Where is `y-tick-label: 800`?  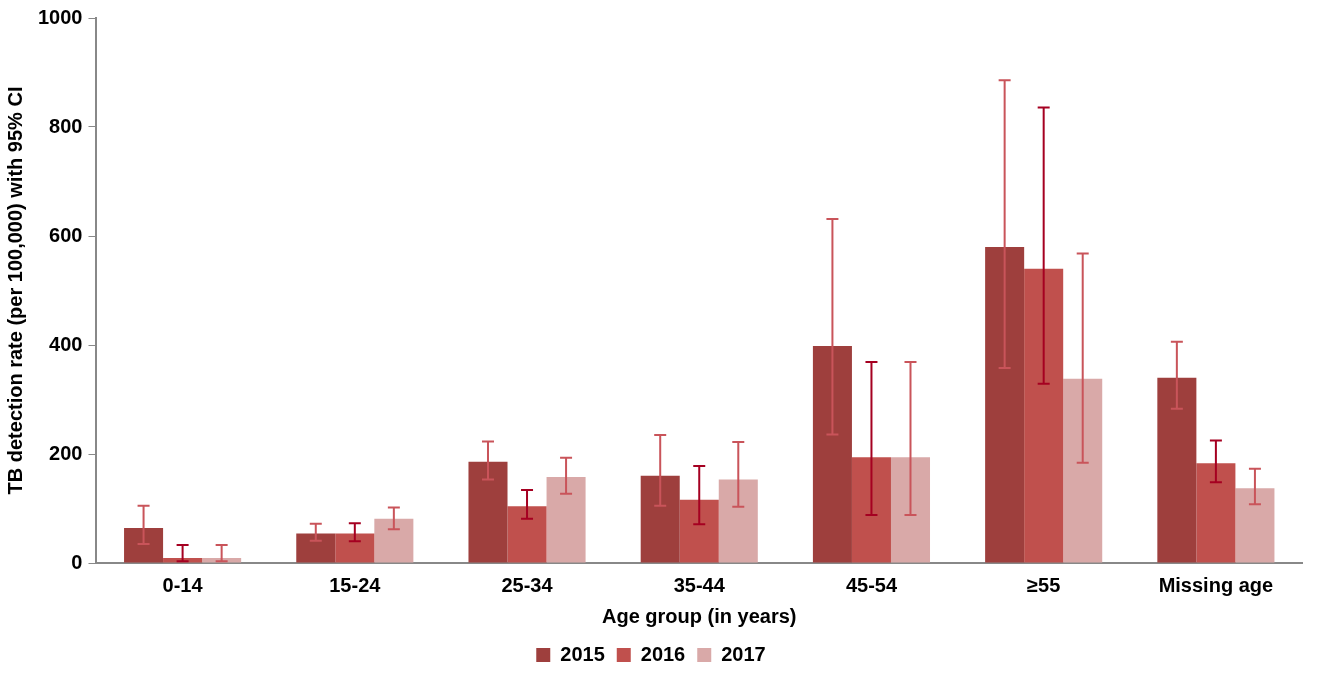
y-tick-label: 800 is located at coordinates (66, 125).